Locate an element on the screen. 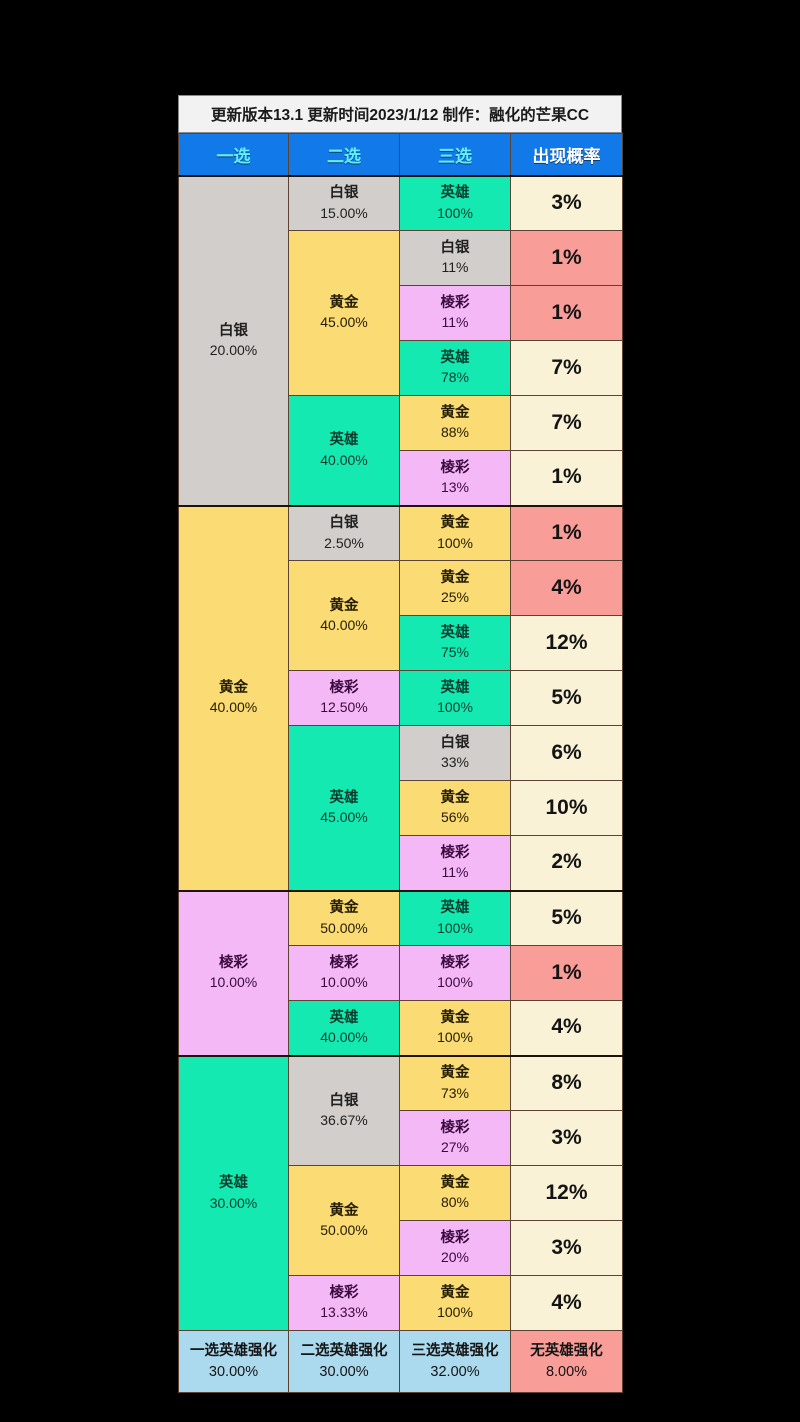 Image resolution: width=800 pixels, height=1422 pixels. table-row: 白银 20.00% 白银 15.00% 英雄 100% 3% is located at coordinates (400, 340).